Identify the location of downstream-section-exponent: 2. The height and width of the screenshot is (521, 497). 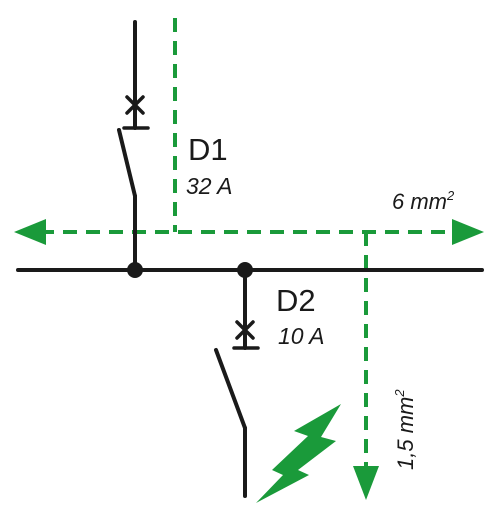
(399, 393).